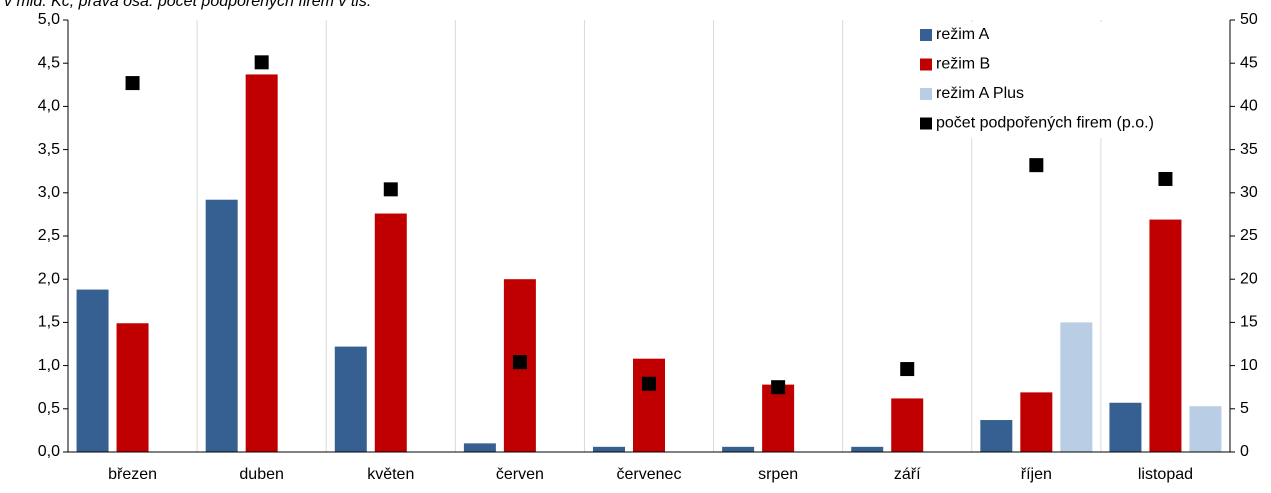 The height and width of the screenshot is (493, 1271). I want to click on y-tick-label: 4,5, so click(49, 62).